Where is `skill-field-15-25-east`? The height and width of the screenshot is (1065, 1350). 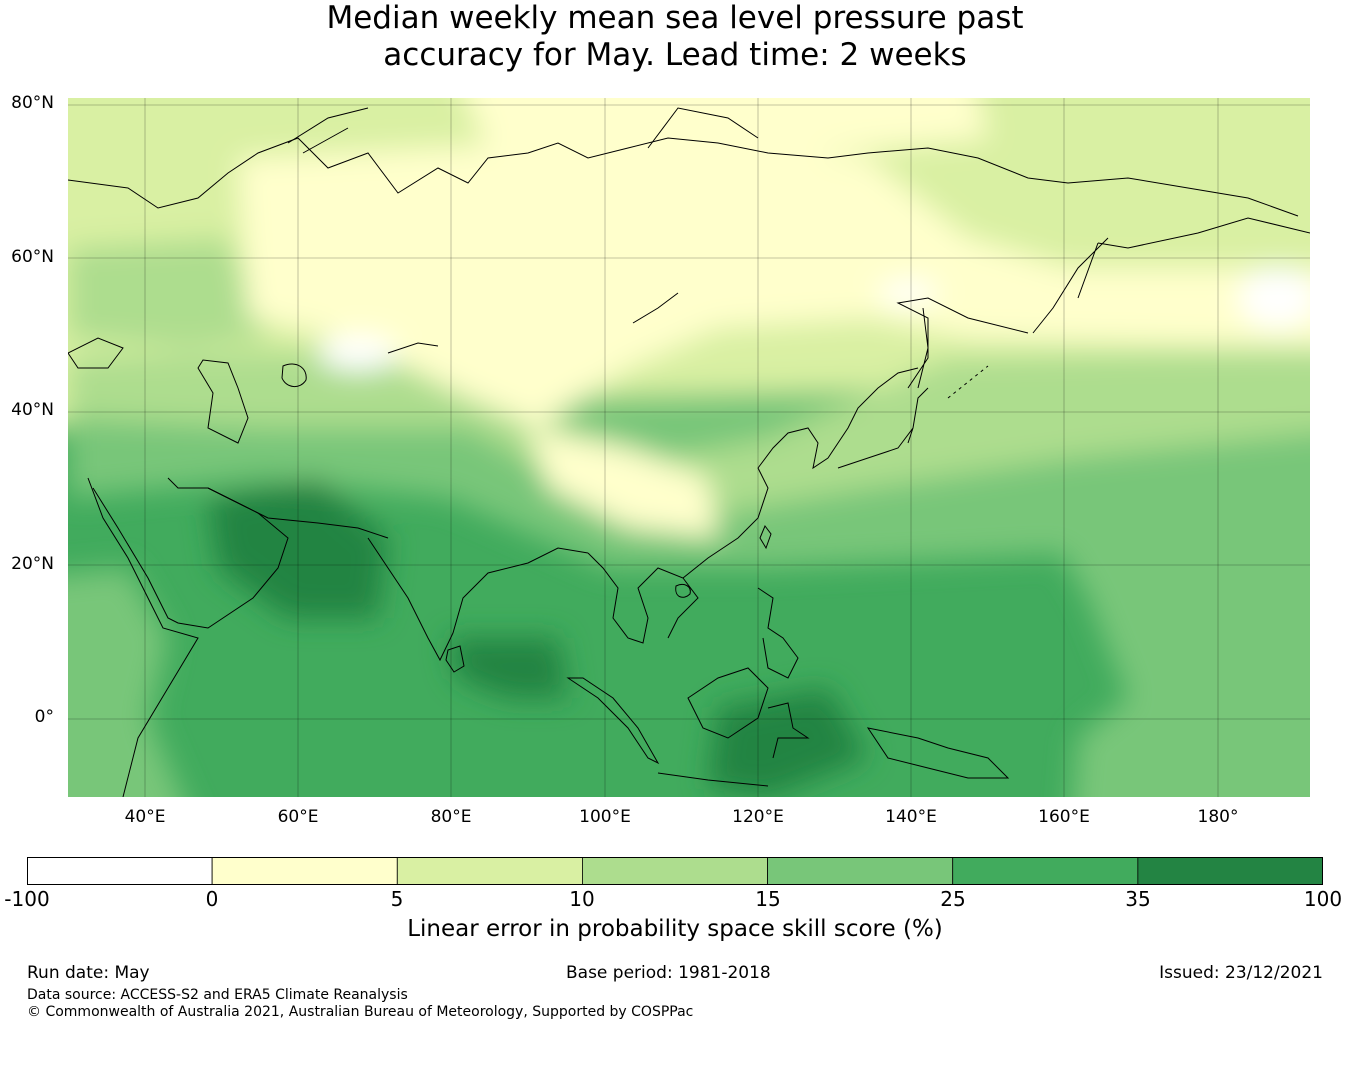
skill-field-15-25-east is located at coordinates (1169, 638).